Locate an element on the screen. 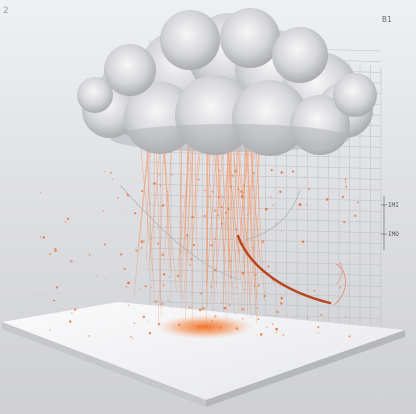 Image resolution: width=416 pixels, height=414 pixels. axis-ticks is located at coordinates (384, 223).